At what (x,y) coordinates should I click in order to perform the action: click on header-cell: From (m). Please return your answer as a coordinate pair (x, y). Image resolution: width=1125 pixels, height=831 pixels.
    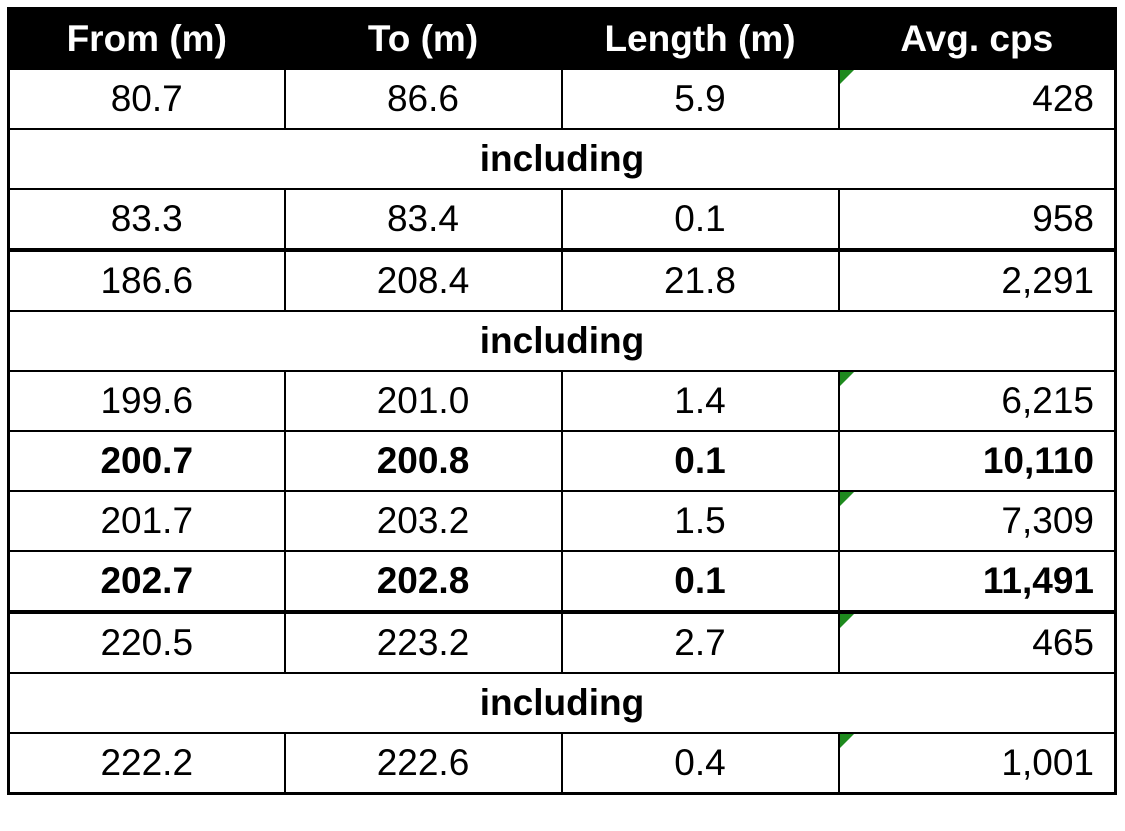
    Looking at the image, I should click on (146, 38).